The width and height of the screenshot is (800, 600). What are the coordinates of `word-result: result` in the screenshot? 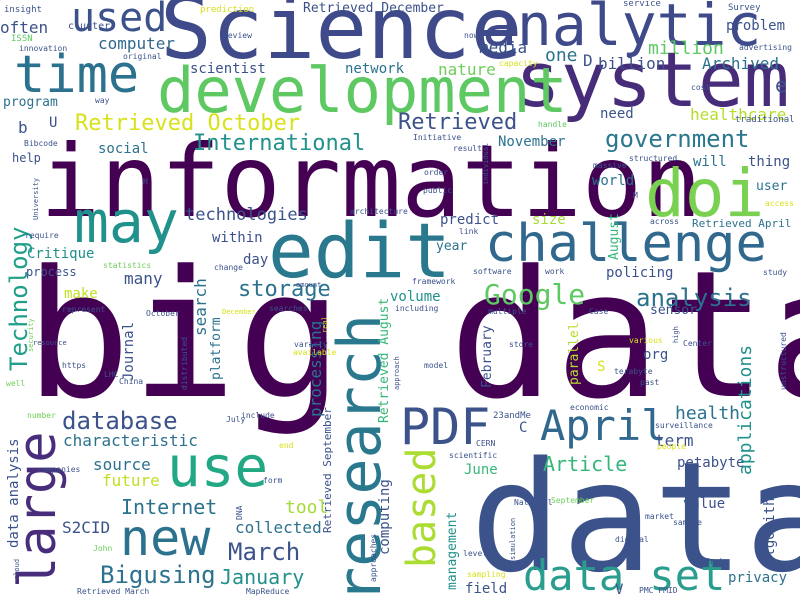 It's located at (467, 148).